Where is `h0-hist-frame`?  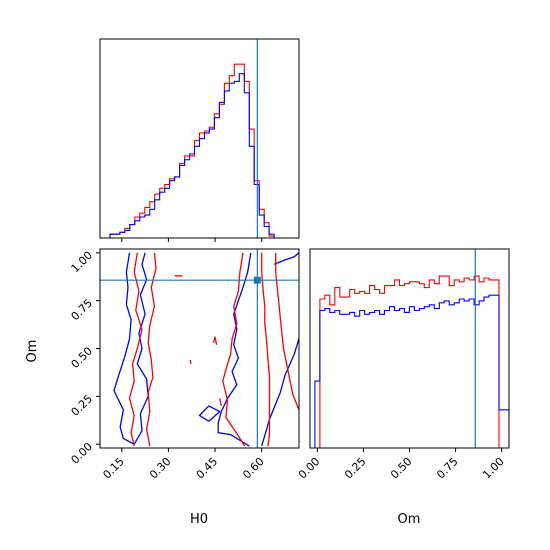 h0-hist-frame is located at coordinates (199, 138).